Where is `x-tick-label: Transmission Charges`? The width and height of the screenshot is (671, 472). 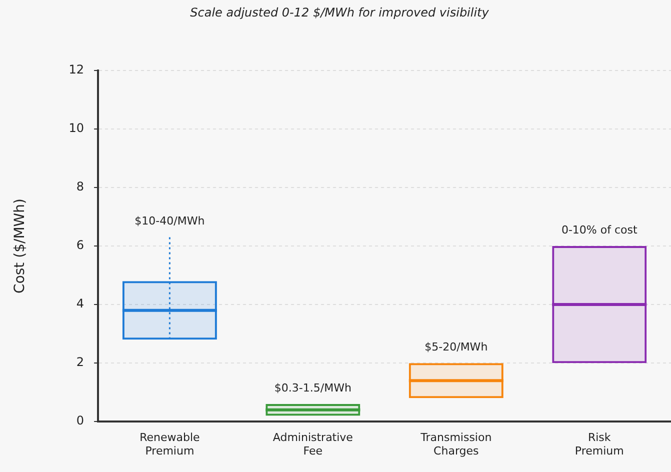
x-tick-label: Transmission Charges is located at coordinates (456, 444).